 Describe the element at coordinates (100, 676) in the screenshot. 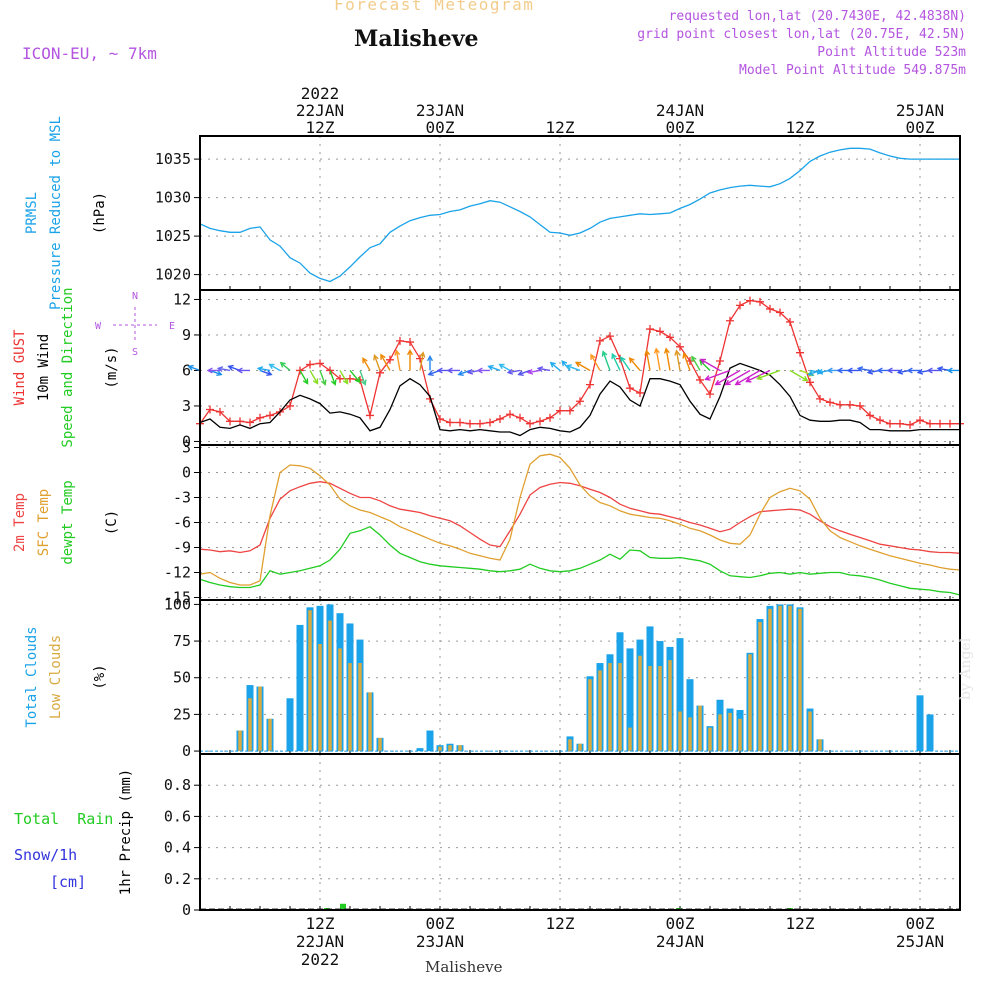

I see `y-axis-label: (%)` at that location.